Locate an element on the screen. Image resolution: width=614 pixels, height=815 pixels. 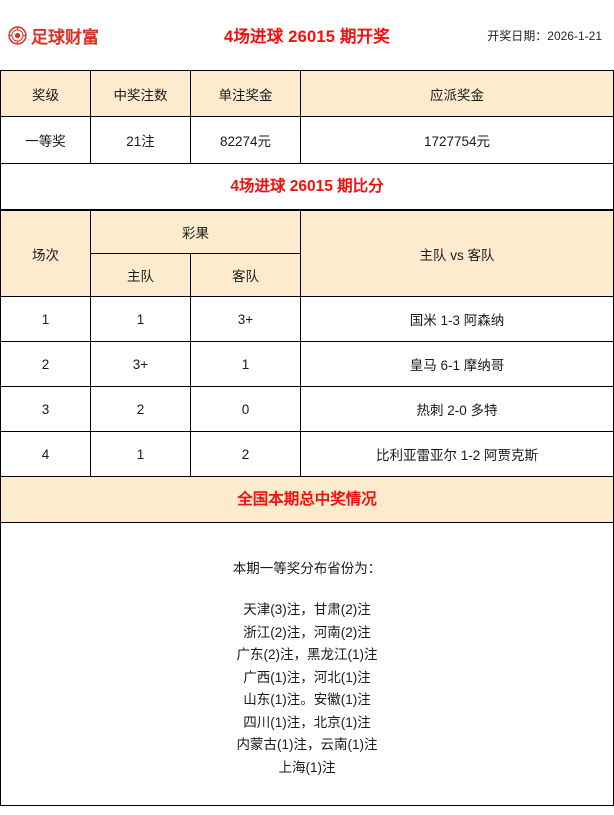
match-matchup: 热刺 2-0 多特 is located at coordinates (457, 409).